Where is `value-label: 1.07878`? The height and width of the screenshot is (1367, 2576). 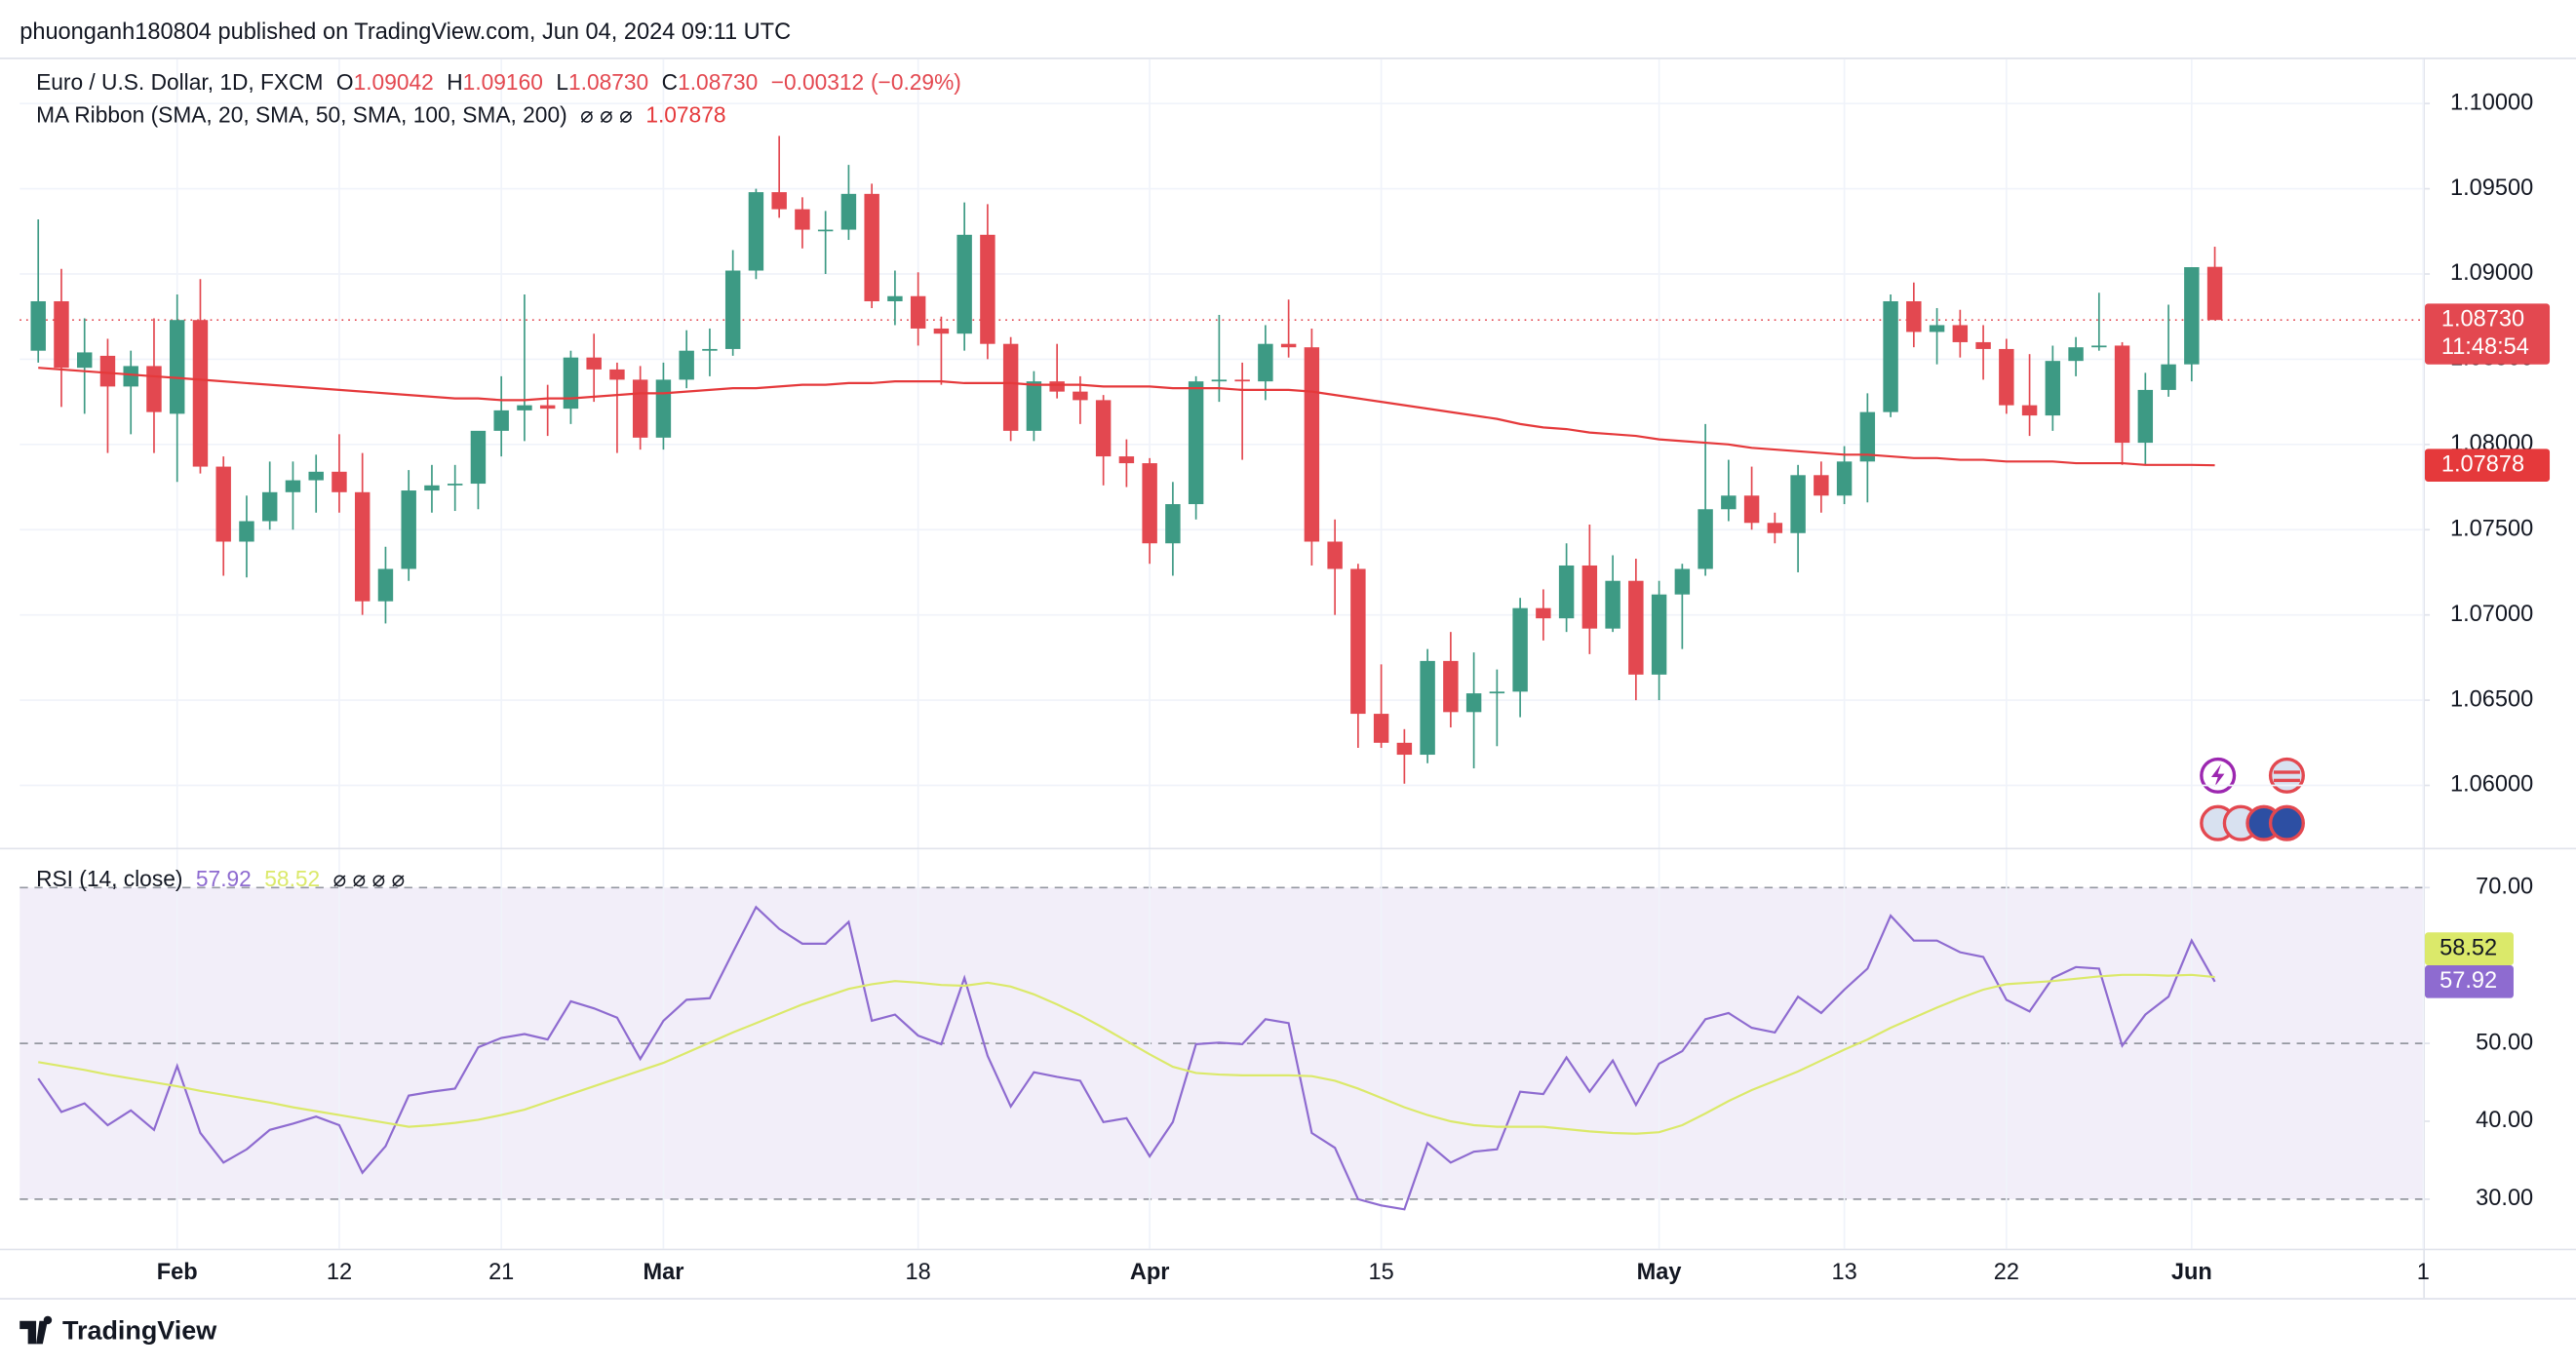
value-label: 1.07878 is located at coordinates (2482, 463).